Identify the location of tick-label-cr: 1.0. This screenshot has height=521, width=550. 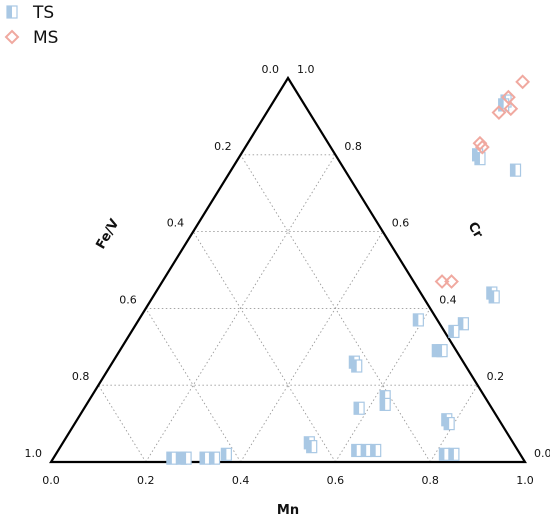
(306, 69).